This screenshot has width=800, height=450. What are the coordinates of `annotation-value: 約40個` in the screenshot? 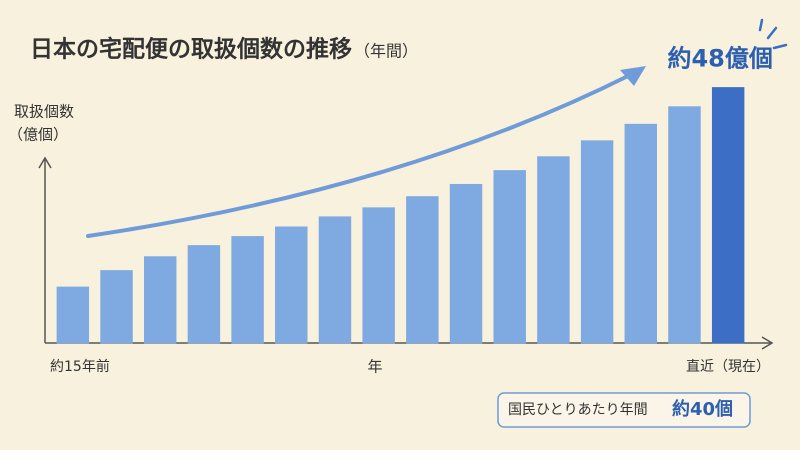 It's located at (702, 409).